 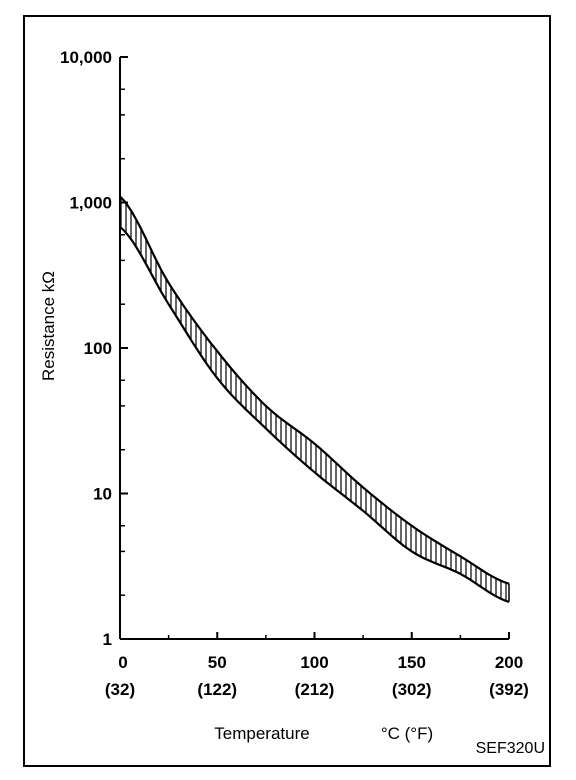 What do you see at coordinates (412, 662) in the screenshot?
I see `x-tick-label: 150` at bounding box center [412, 662].